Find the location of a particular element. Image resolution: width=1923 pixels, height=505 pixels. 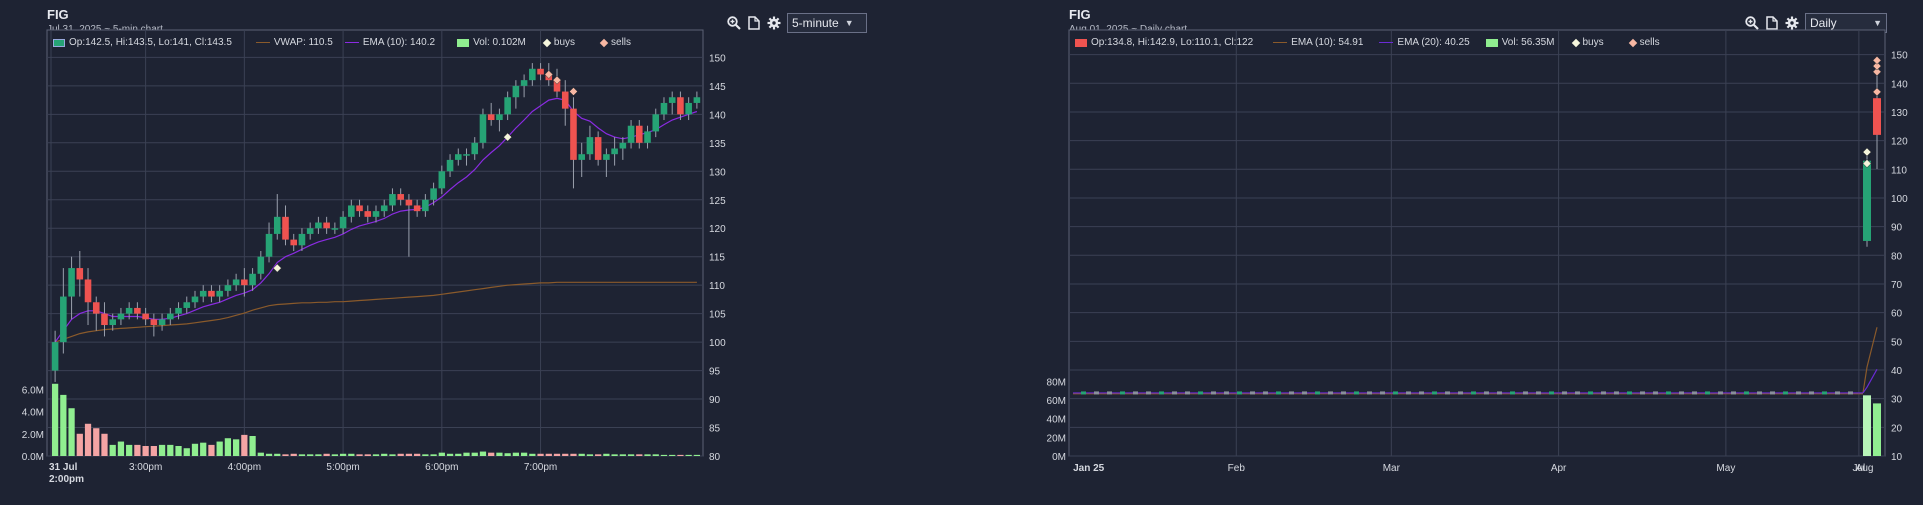

chart-toolbar: Daily ▼ is located at coordinates (1816, 23).